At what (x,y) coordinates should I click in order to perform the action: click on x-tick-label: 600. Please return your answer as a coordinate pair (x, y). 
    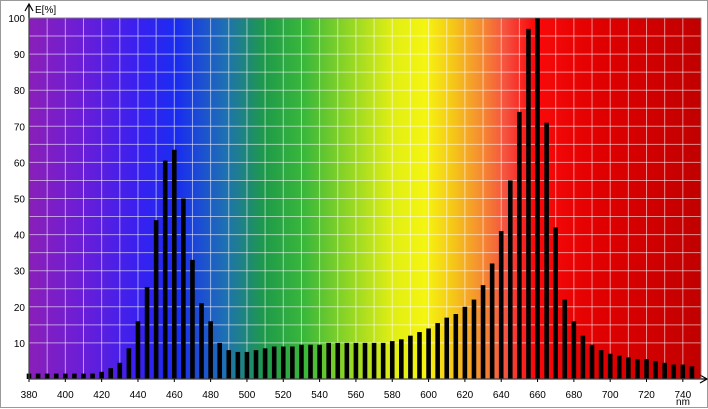
    Looking at the image, I should click on (428, 395).